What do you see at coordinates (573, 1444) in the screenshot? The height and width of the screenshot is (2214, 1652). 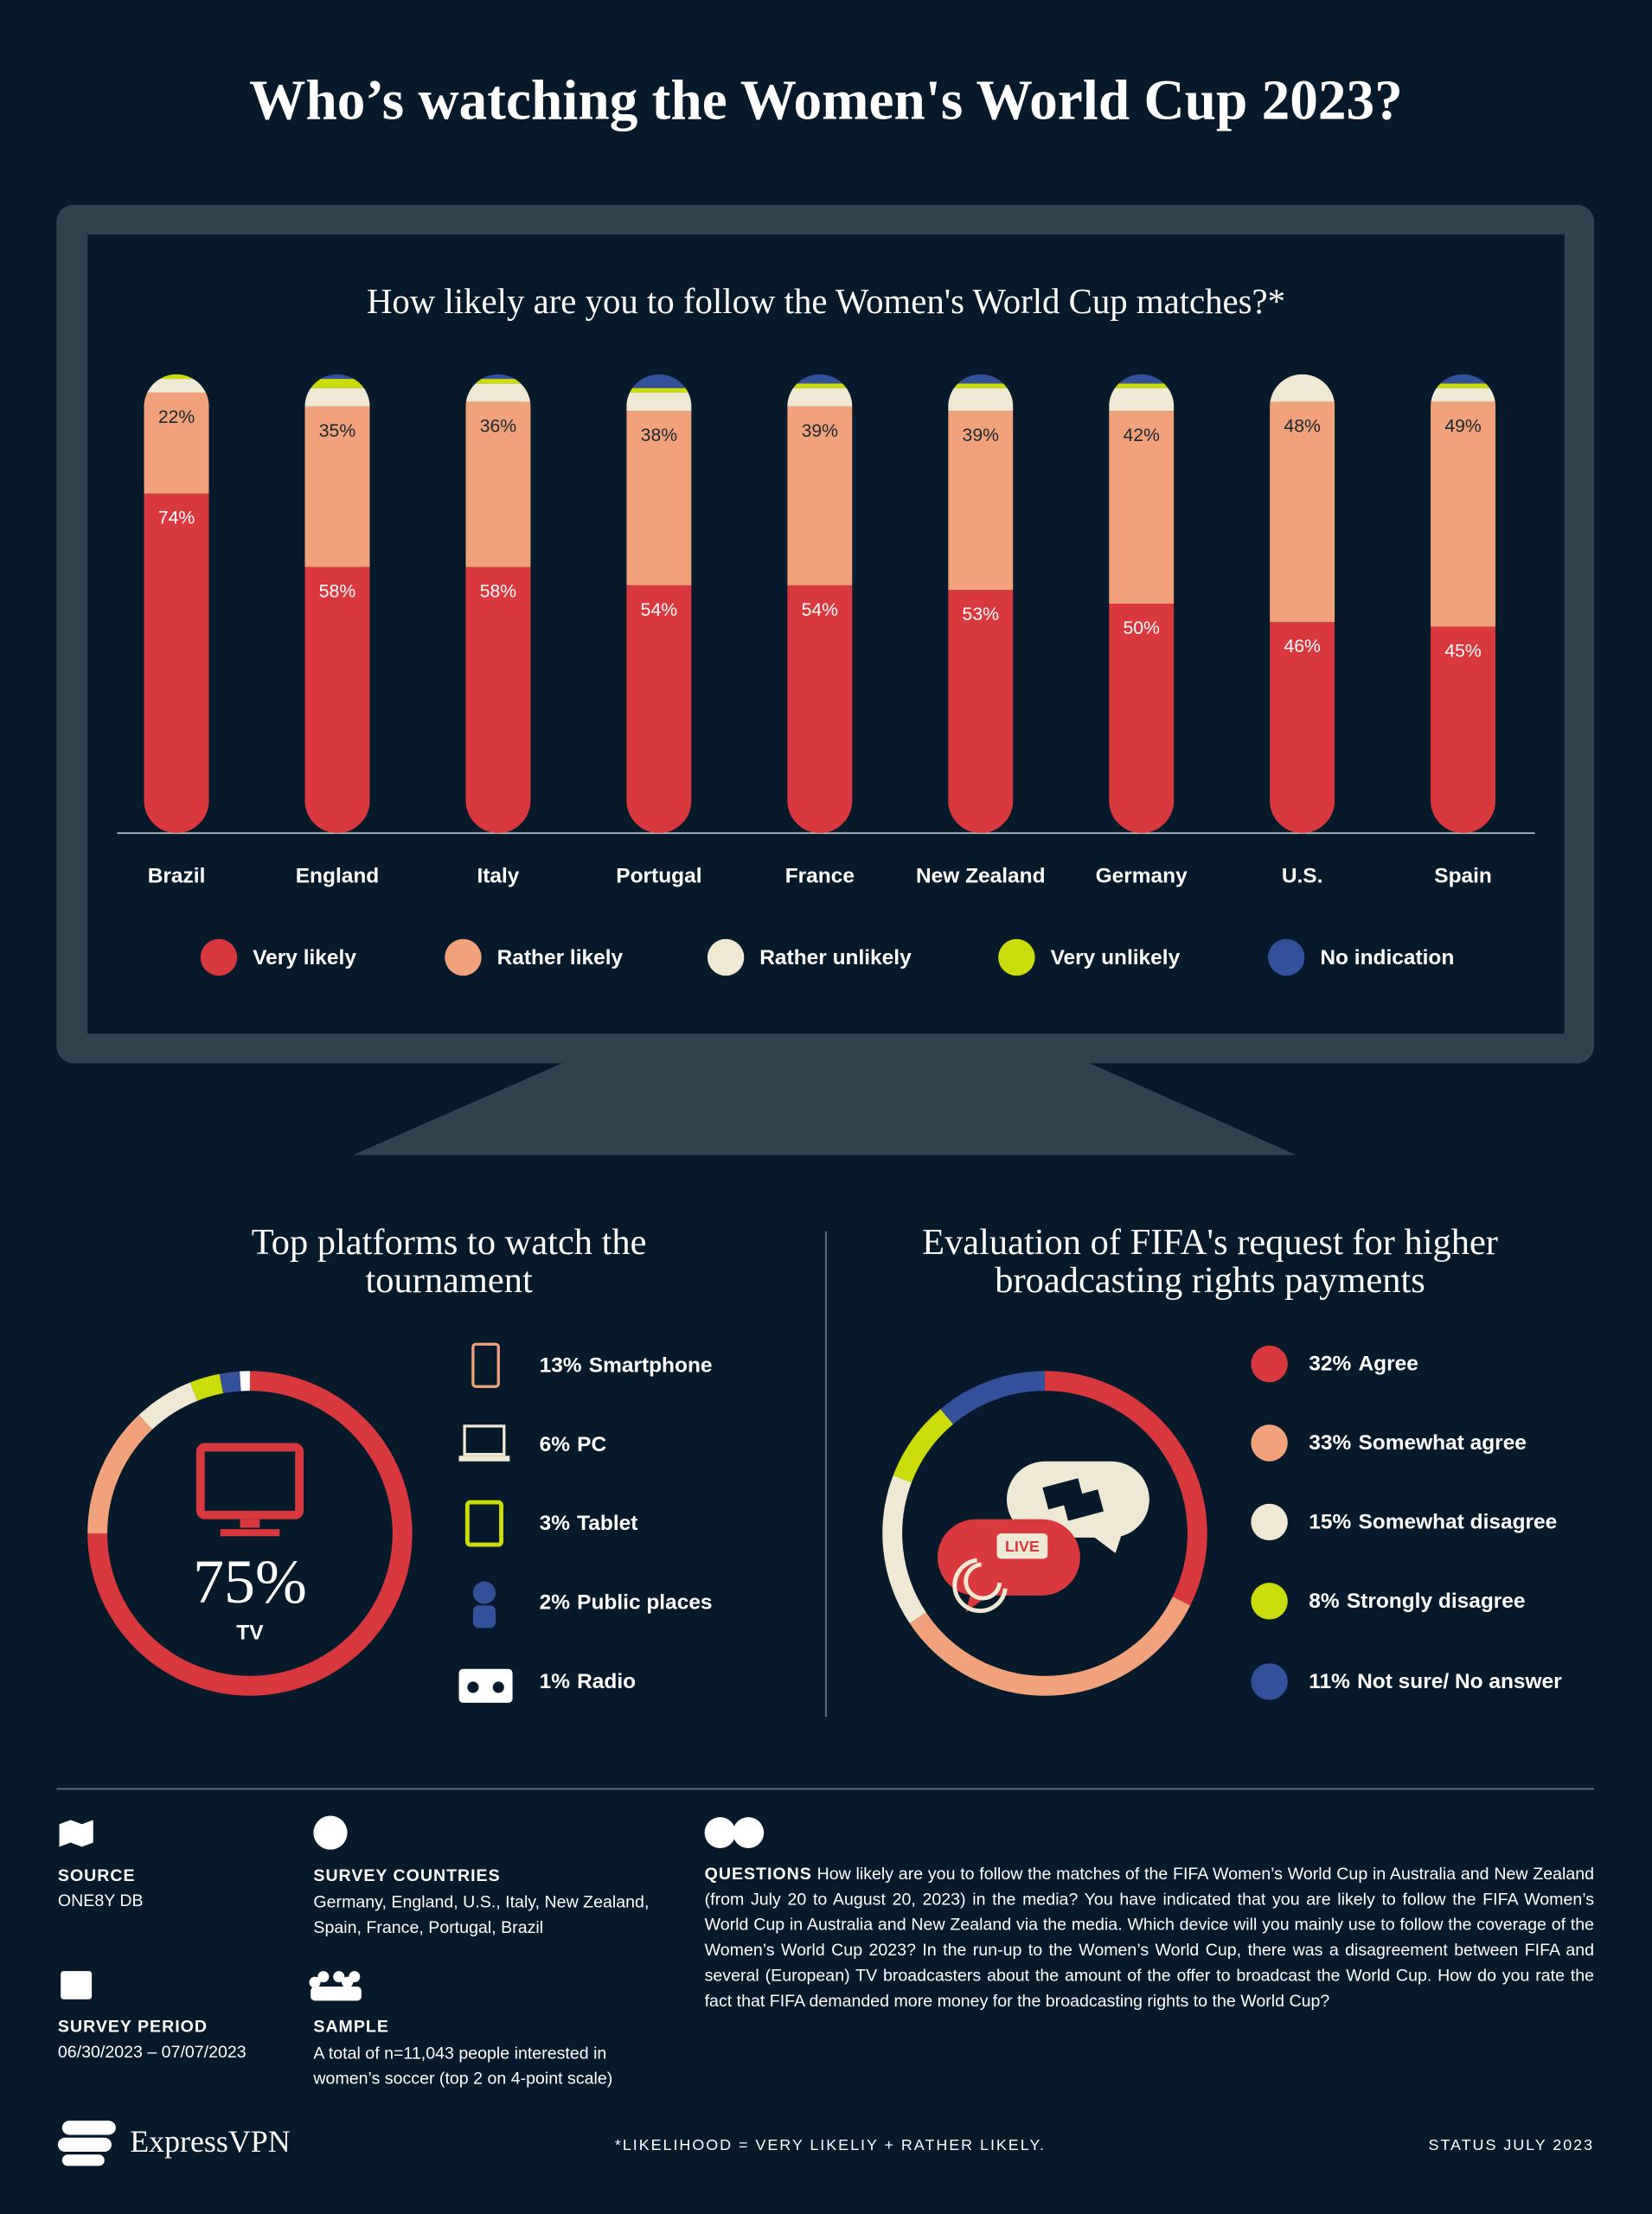 I see `legend-label: 6% PC` at bounding box center [573, 1444].